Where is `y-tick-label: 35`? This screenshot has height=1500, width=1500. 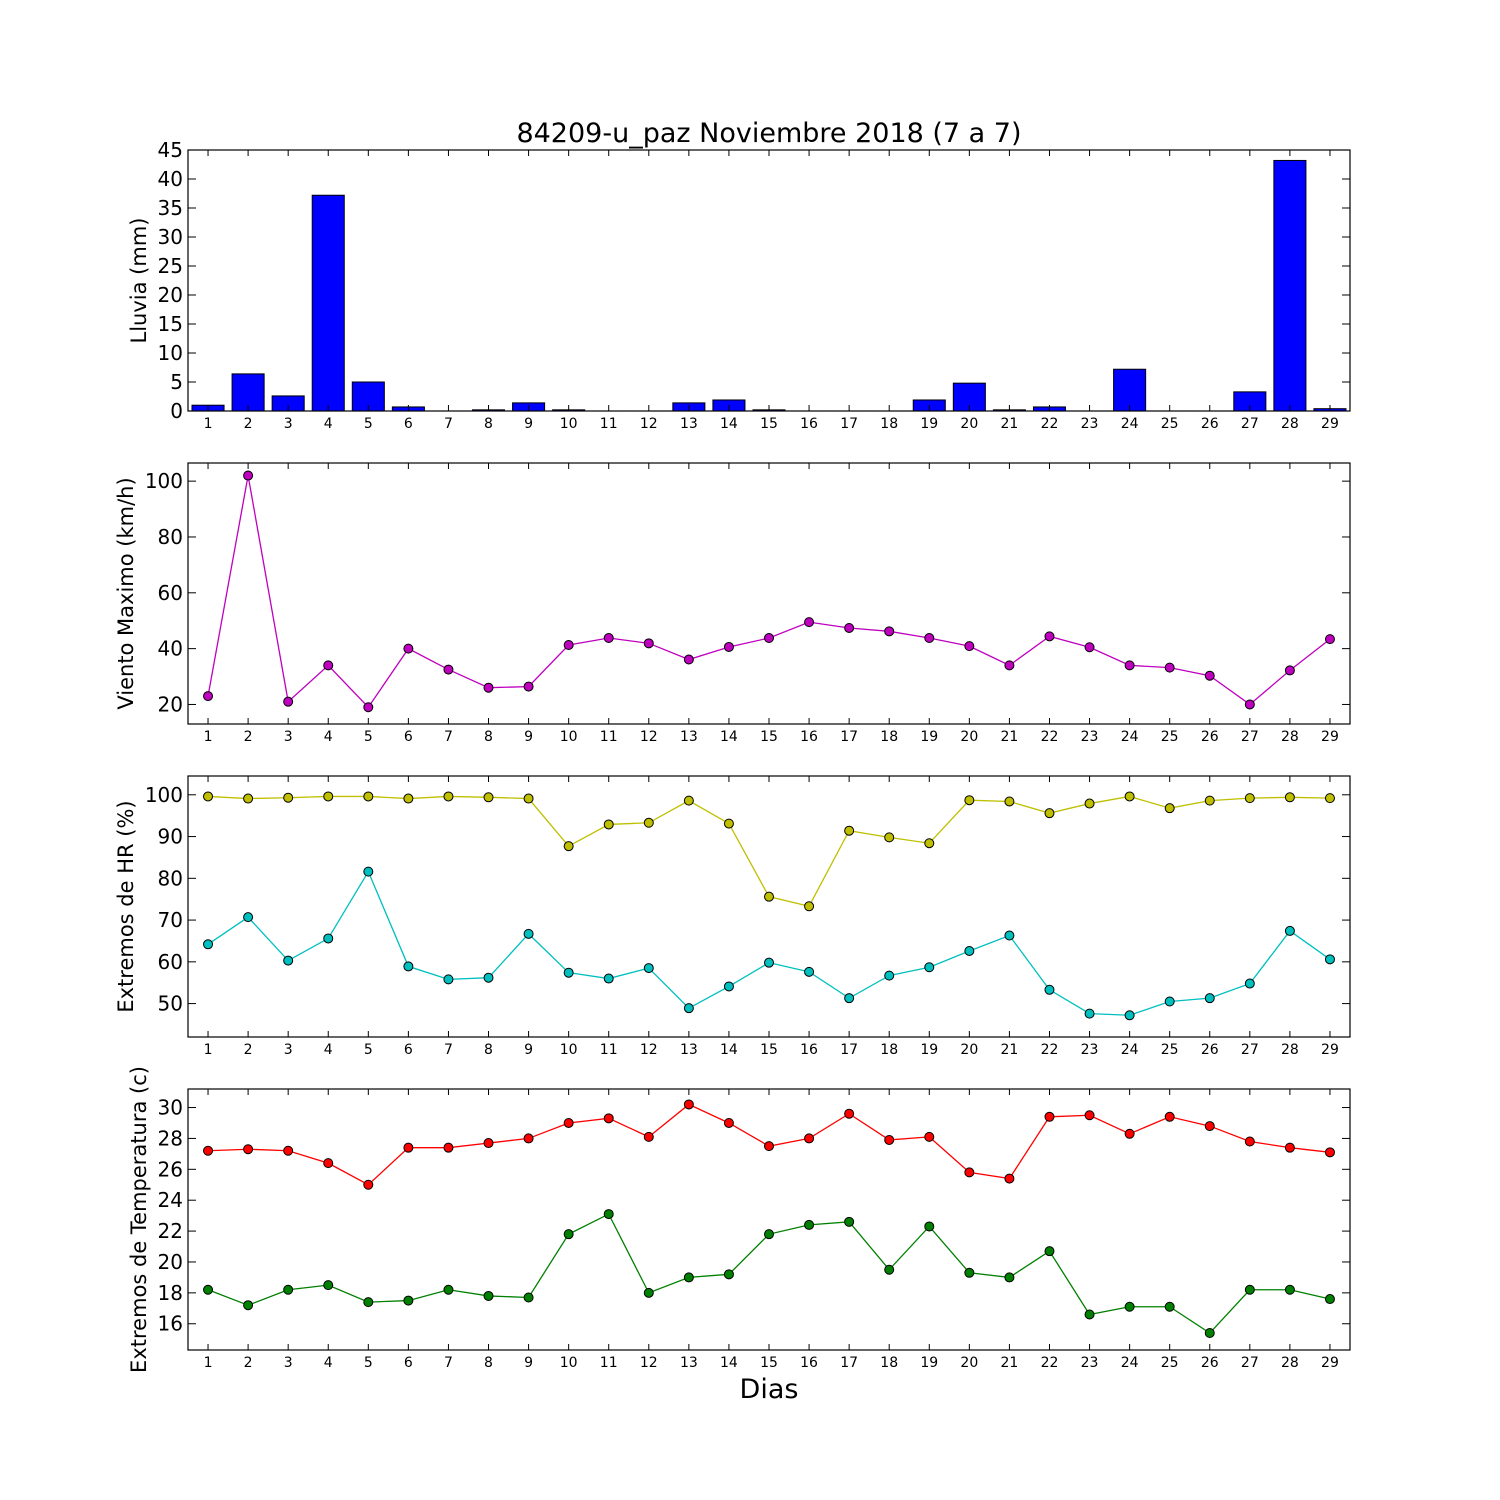
y-tick-label: 35 is located at coordinates (170, 208).